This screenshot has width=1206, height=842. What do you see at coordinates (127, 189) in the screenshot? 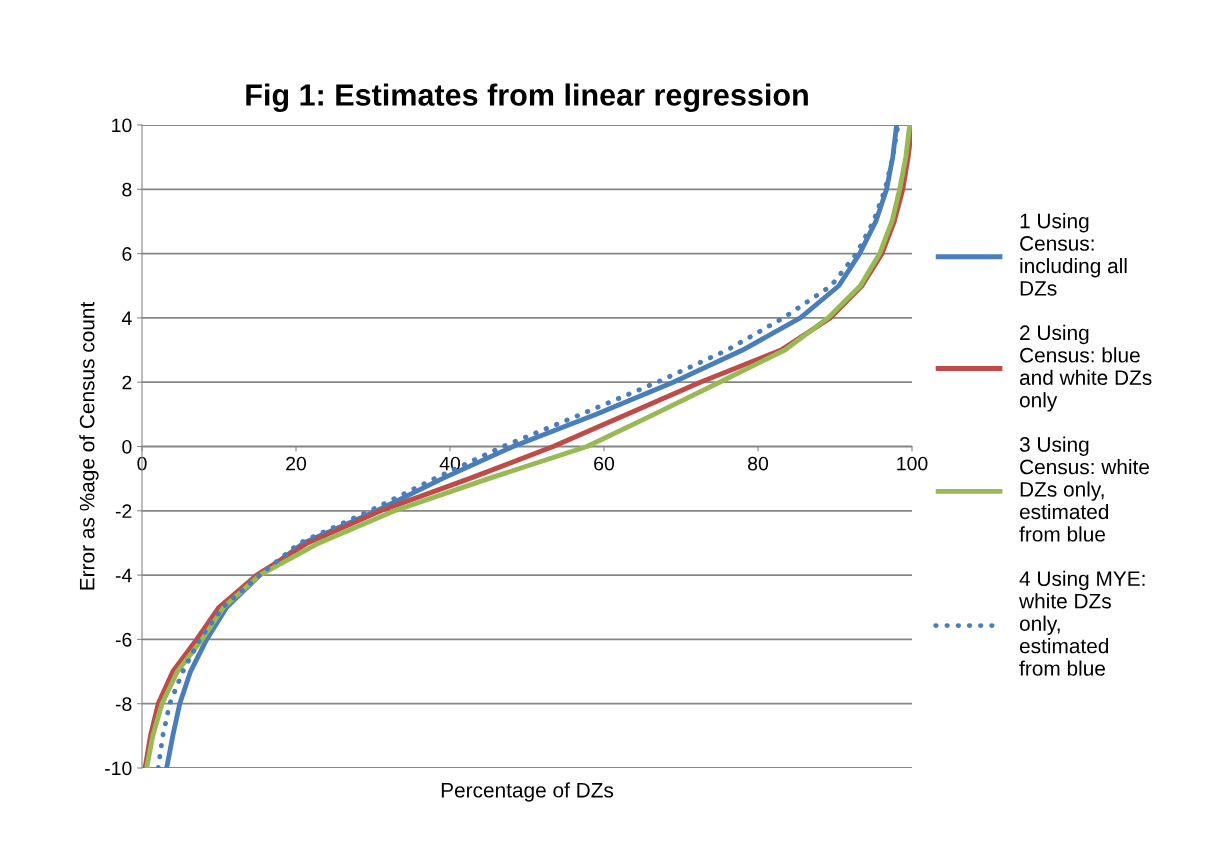
I see `y-tick-label: 8` at bounding box center [127, 189].